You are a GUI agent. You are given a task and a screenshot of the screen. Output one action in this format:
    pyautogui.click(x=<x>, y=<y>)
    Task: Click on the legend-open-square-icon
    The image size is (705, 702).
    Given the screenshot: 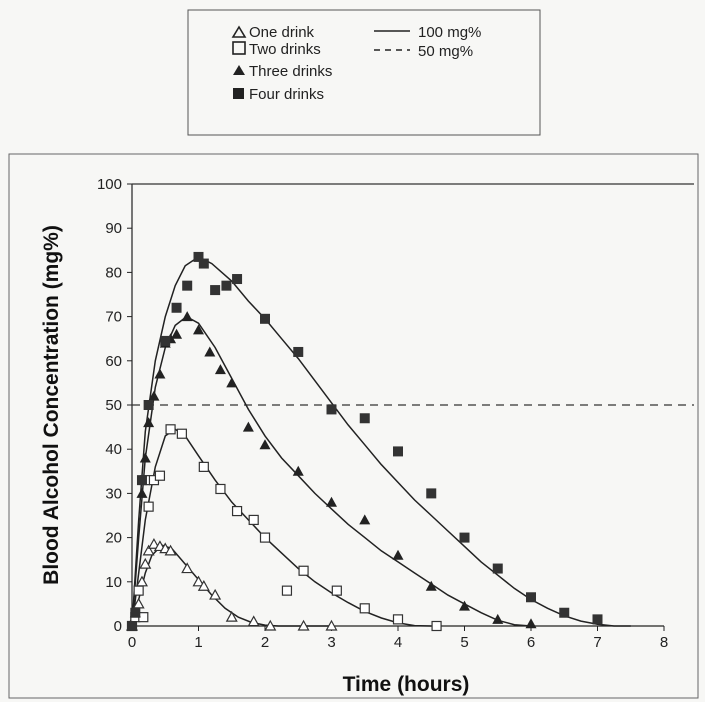 What is the action you would take?
    pyautogui.click(x=239, y=48)
    